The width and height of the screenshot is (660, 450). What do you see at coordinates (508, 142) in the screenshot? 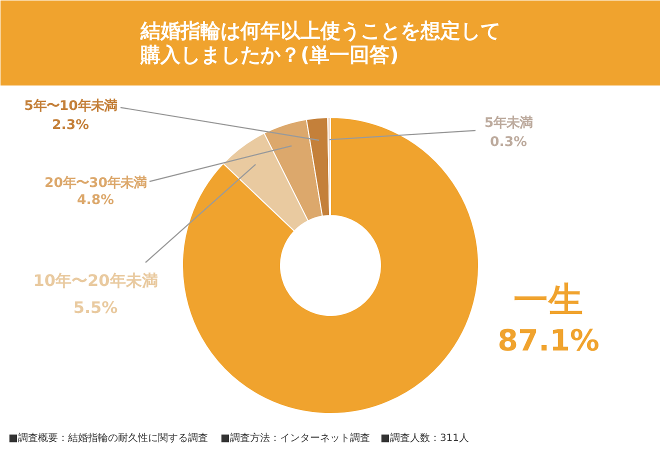
I see `data-label: 0.3%` at bounding box center [508, 142].